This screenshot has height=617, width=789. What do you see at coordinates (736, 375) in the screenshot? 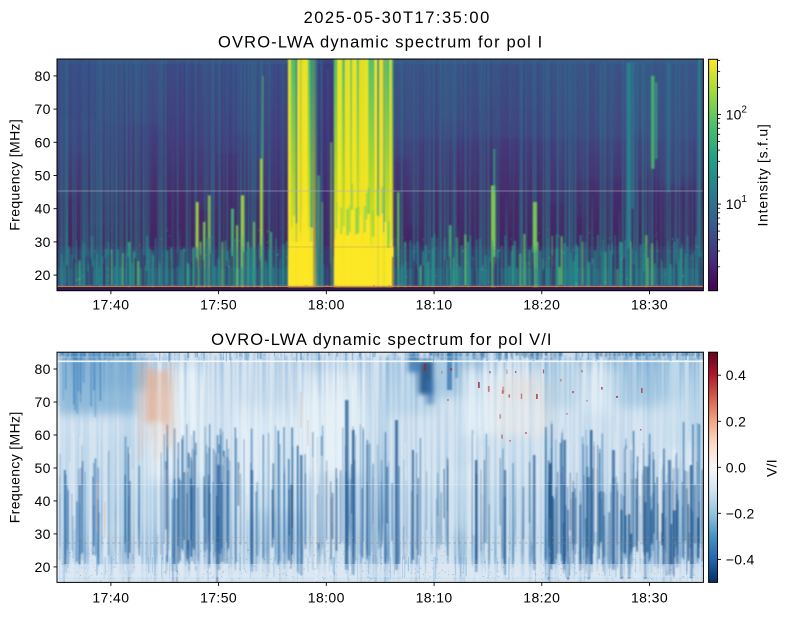
I see `svg-text: 0.4` at bounding box center [736, 375].